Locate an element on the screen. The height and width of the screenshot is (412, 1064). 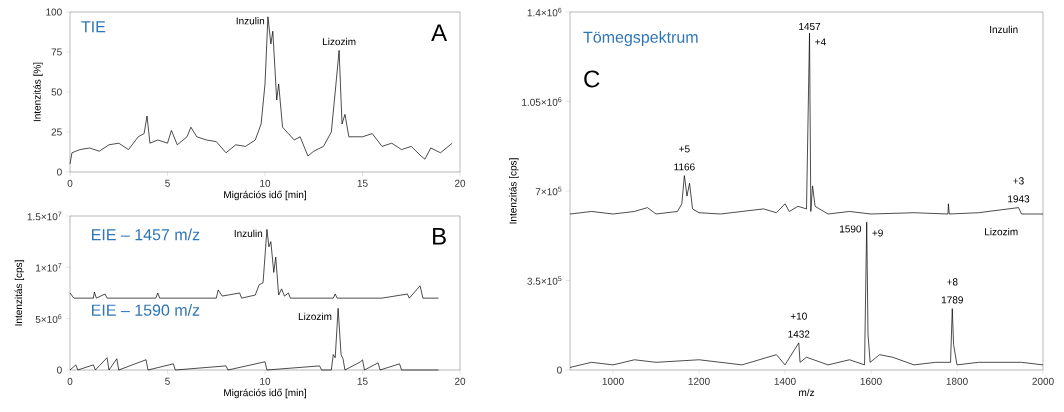
x-tick-label: 1600 is located at coordinates (871, 381).